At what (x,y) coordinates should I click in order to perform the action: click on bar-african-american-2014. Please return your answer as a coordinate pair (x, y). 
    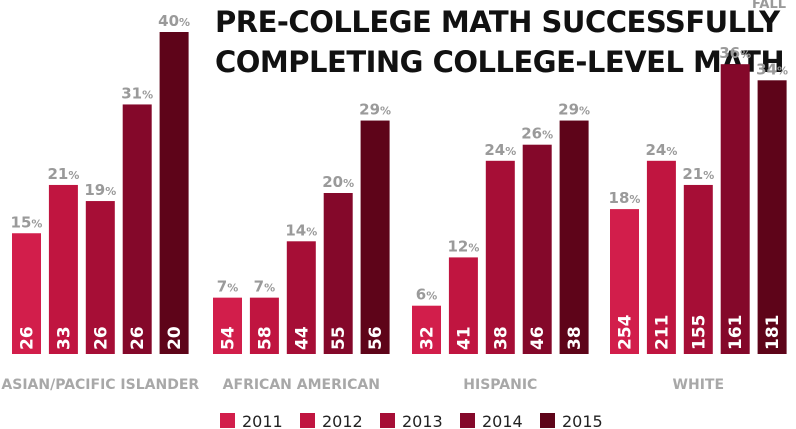
    Looking at the image, I should click on (338, 273).